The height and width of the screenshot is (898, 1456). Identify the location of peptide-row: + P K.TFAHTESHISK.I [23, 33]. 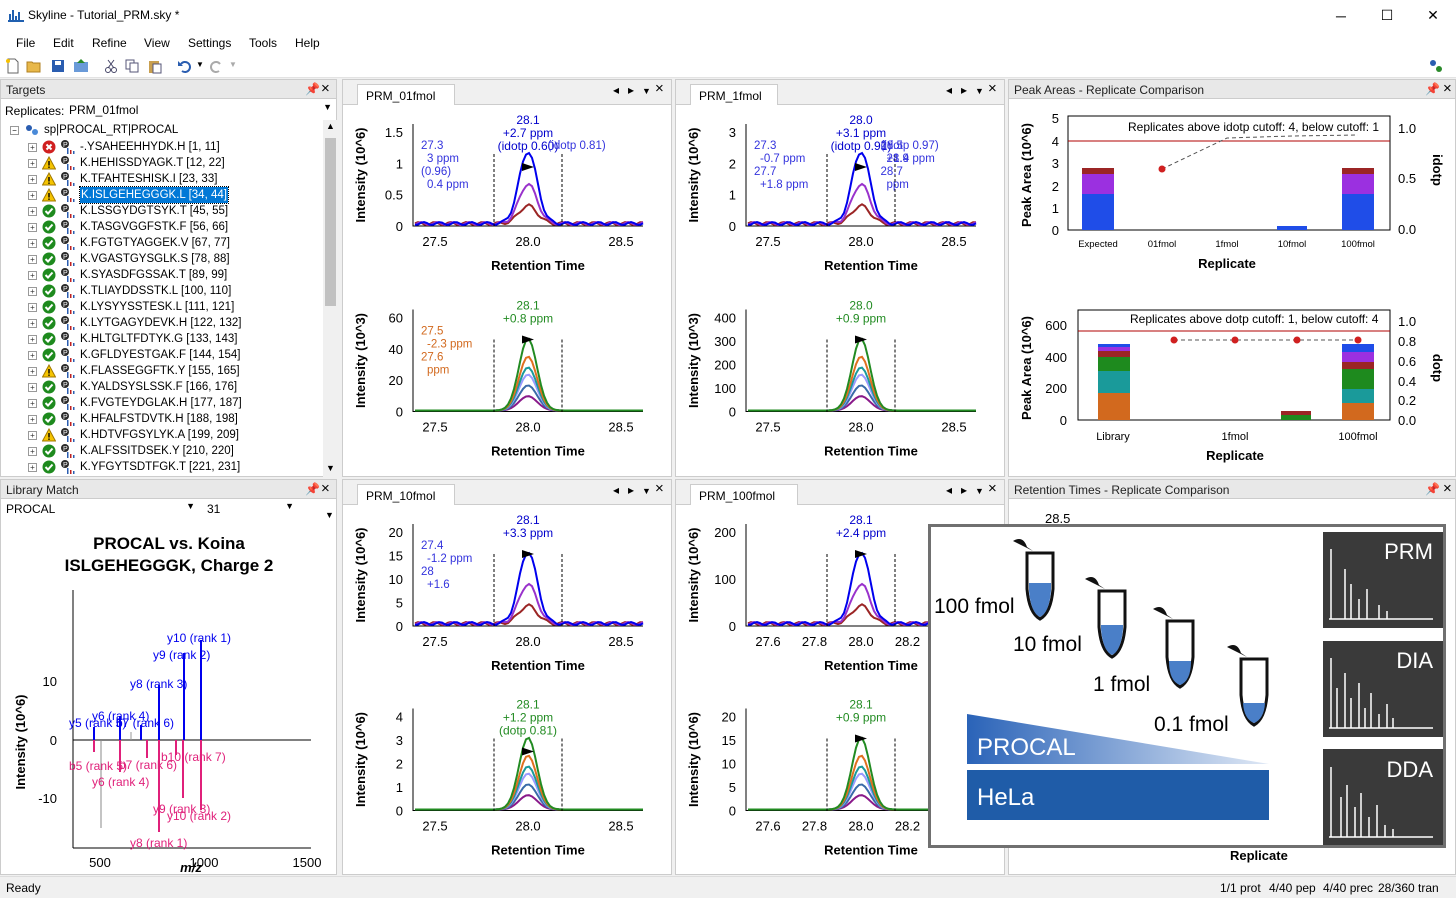
(162, 179).